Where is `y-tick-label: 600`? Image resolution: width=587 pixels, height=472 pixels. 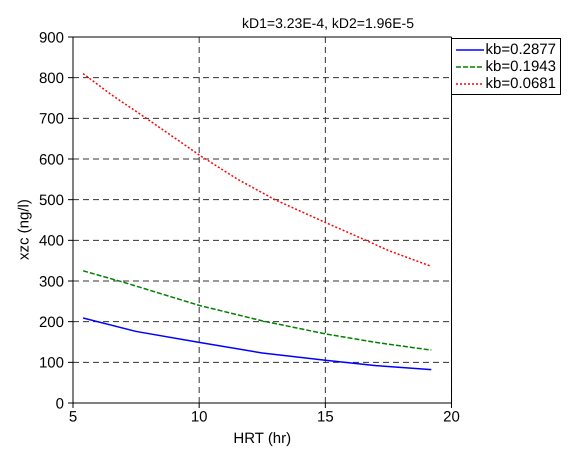
y-tick-label: 600 is located at coordinates (51, 159).